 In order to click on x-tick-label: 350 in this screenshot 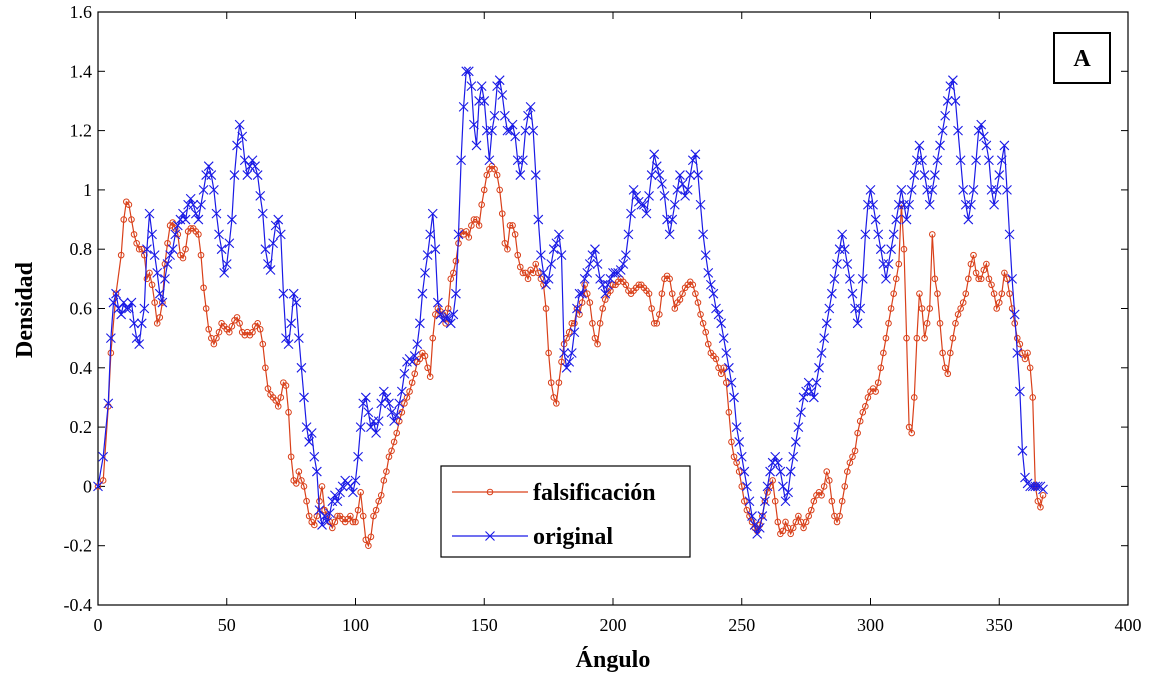, I will do `click(999, 625)`.